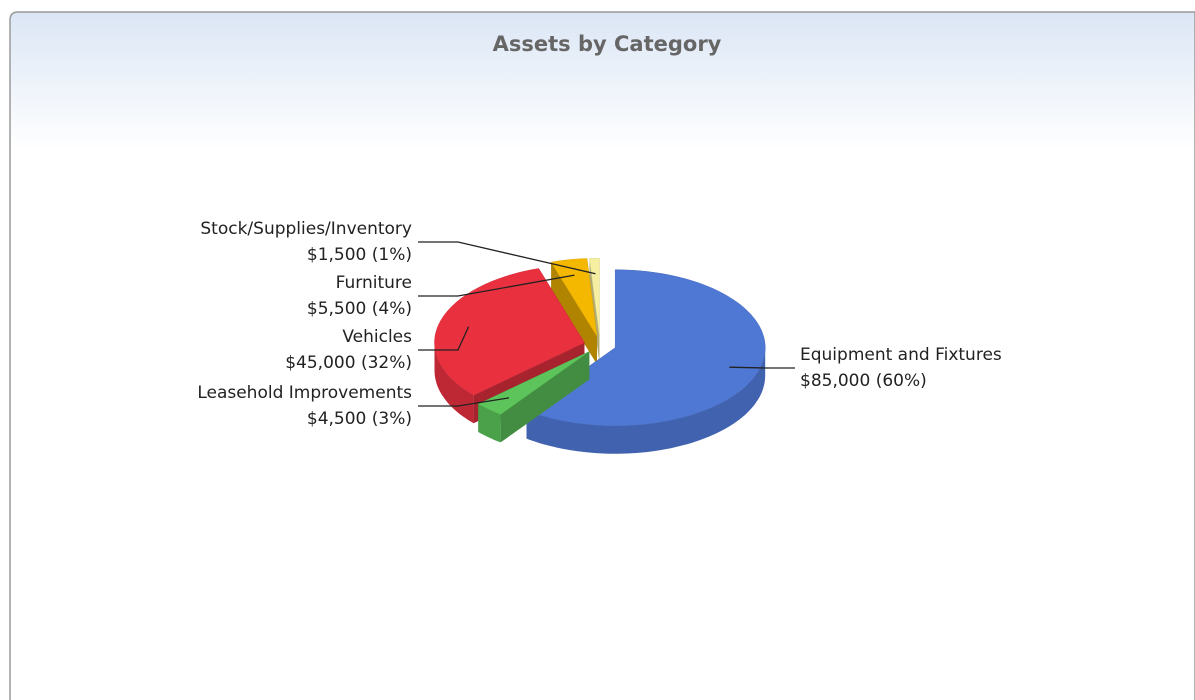 The width and height of the screenshot is (1195, 700). I want to click on slice-label: Stock/Supplies/Inventory, so click(306, 229).